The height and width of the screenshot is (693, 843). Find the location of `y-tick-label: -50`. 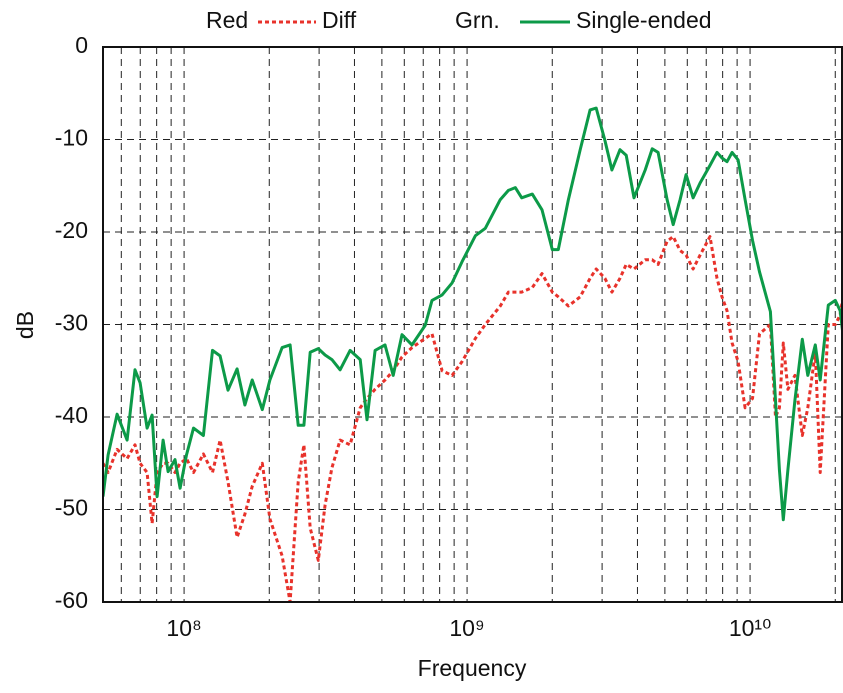

y-tick-label: -50 is located at coordinates (71, 508).